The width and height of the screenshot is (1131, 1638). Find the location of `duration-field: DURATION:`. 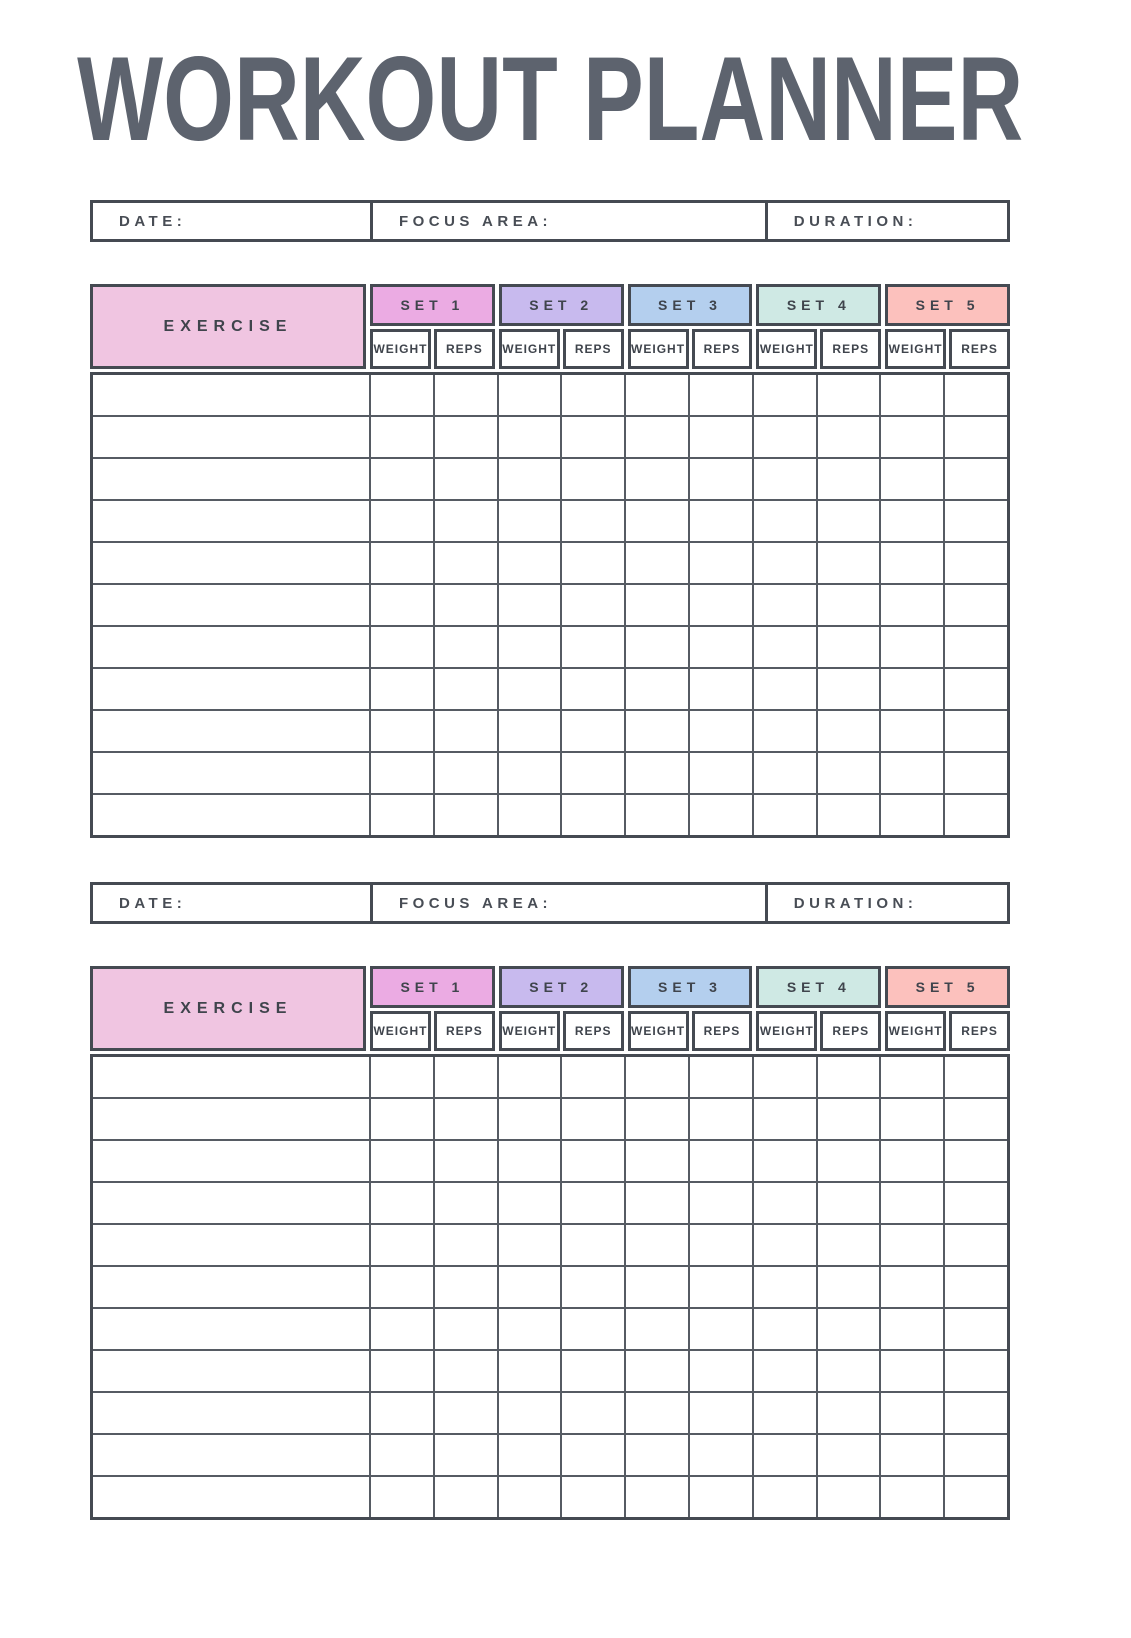

duration-field: DURATION: is located at coordinates (885, 221).